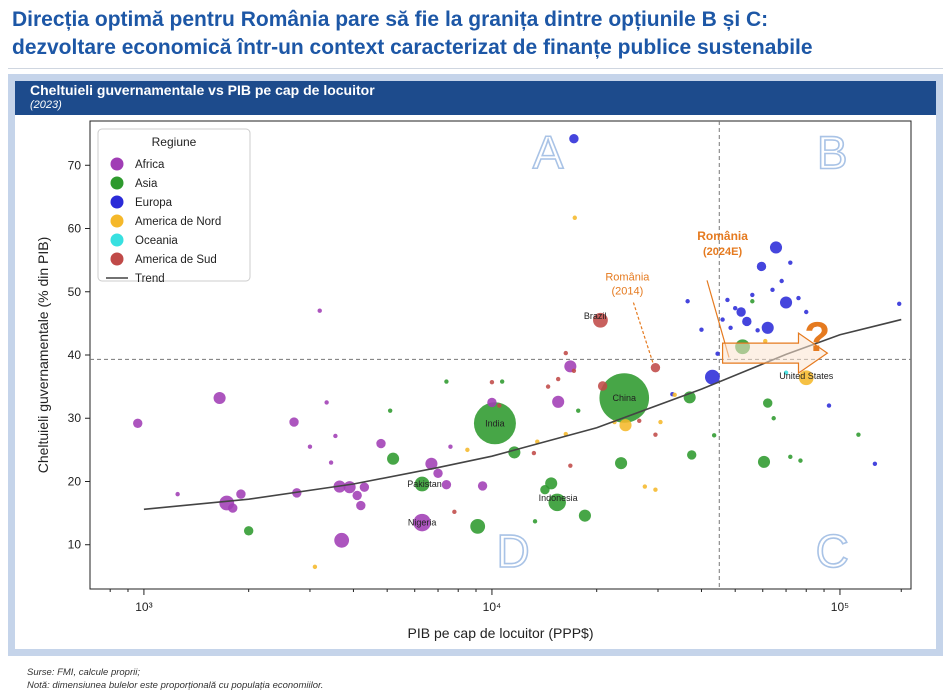 The height and width of the screenshot is (700, 951). I want to click on annotation-arrow-2014, so click(643, 332).